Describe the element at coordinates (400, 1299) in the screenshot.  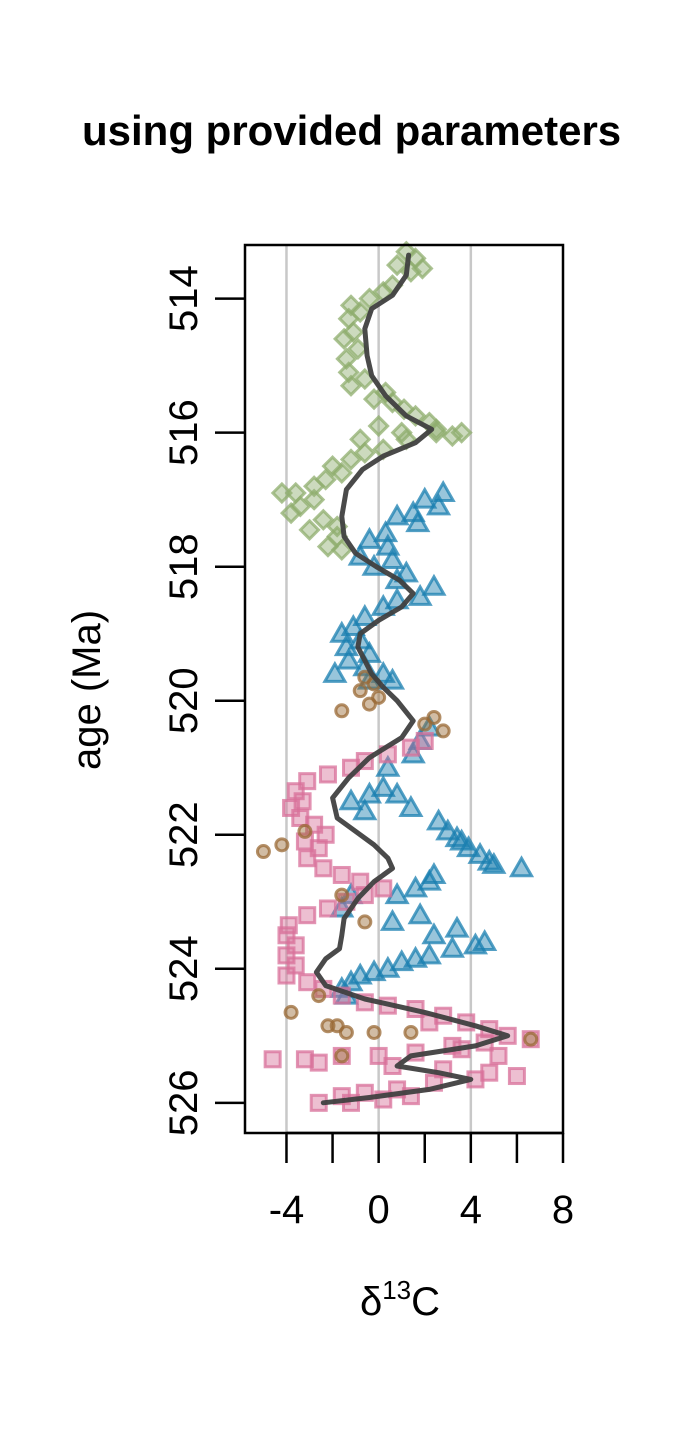
I see `x-axis-label: δ13C` at that location.